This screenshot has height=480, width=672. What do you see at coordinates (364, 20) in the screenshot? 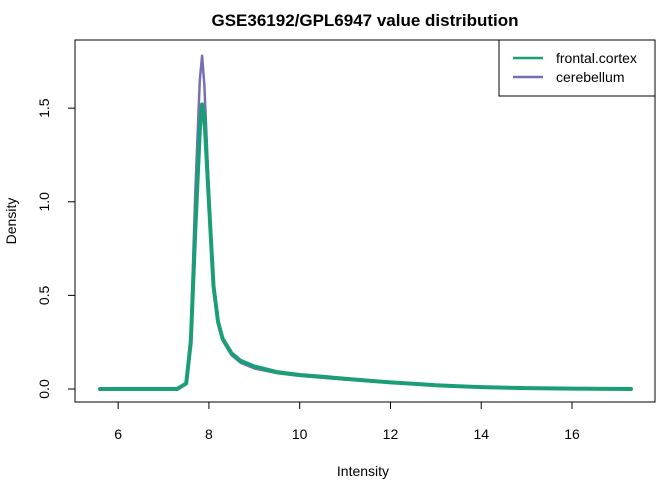
I see `chart-title: GSE36192/GPL6947 value distribution` at bounding box center [364, 20].